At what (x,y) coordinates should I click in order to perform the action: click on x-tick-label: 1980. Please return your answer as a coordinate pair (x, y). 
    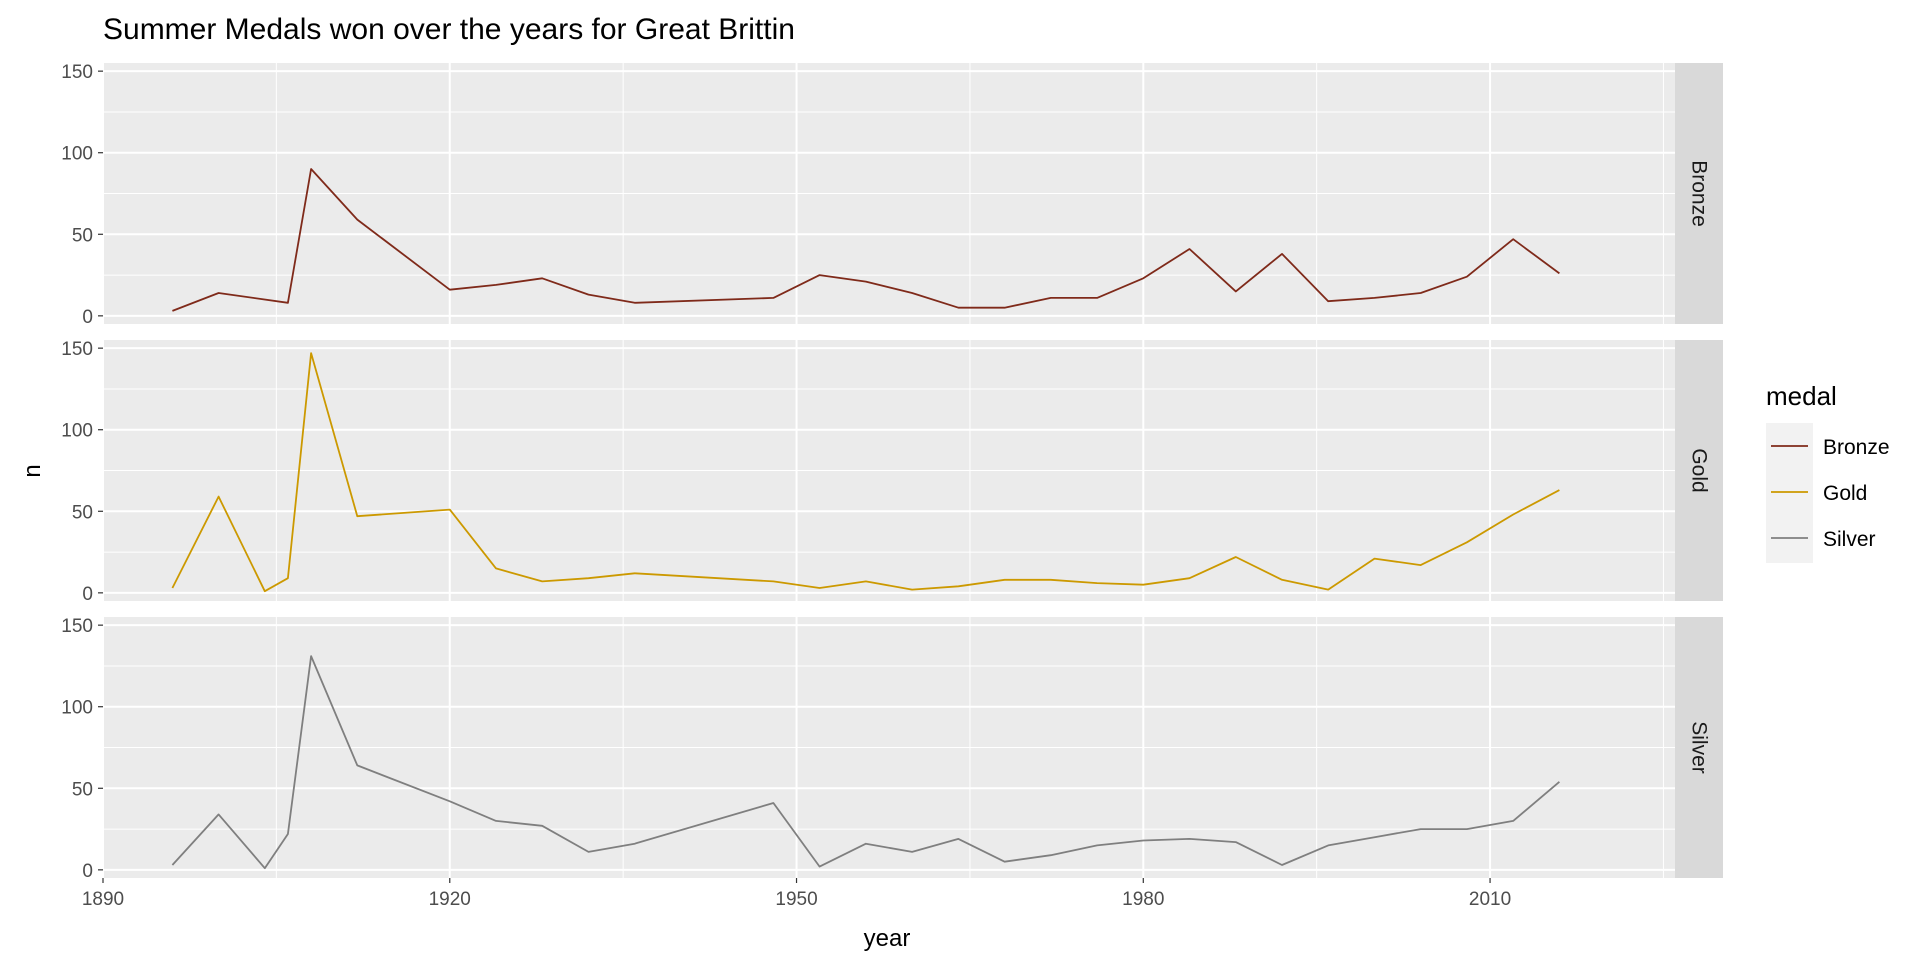
    Looking at the image, I should click on (1143, 899).